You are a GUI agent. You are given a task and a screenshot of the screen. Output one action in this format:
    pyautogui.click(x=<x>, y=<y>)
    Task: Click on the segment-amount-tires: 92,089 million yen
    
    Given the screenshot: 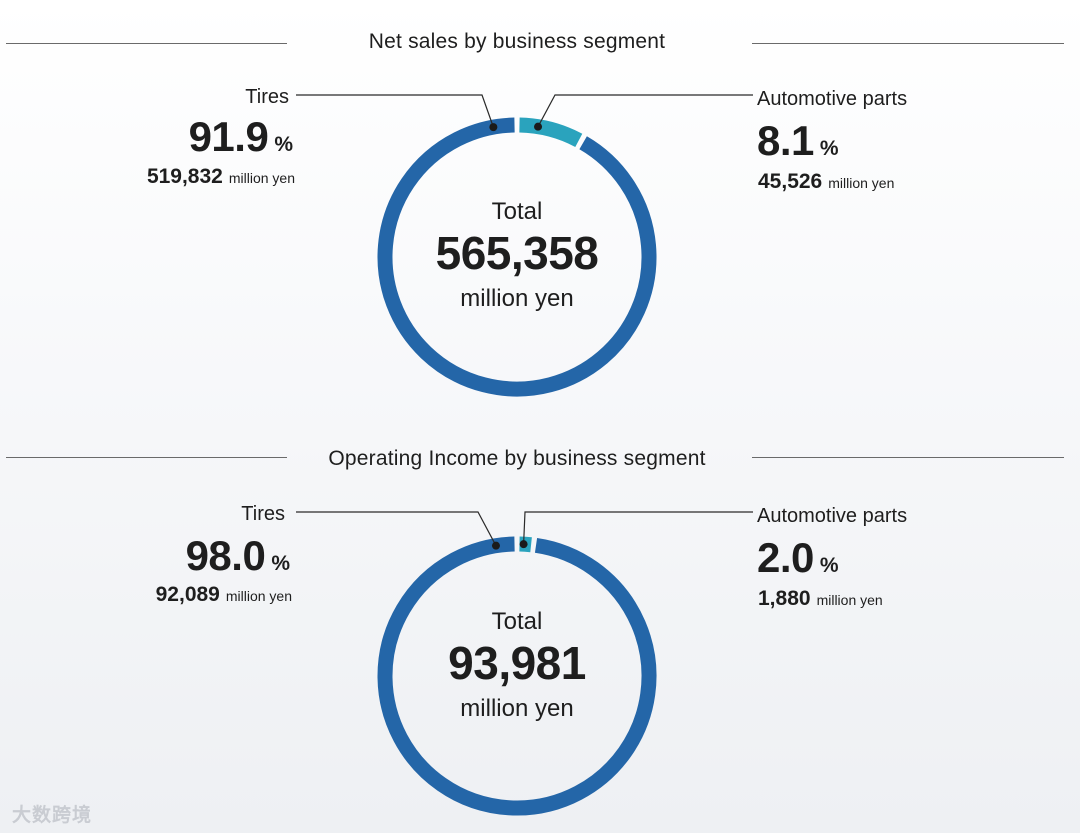 What is the action you would take?
    pyautogui.click(x=224, y=595)
    